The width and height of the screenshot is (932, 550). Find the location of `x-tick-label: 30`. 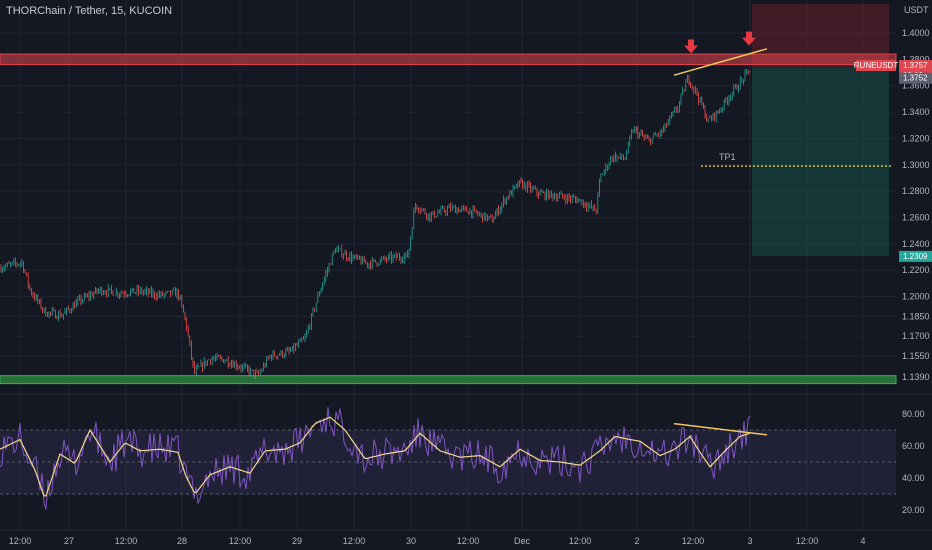

x-tick-label: 30 is located at coordinates (411, 541).